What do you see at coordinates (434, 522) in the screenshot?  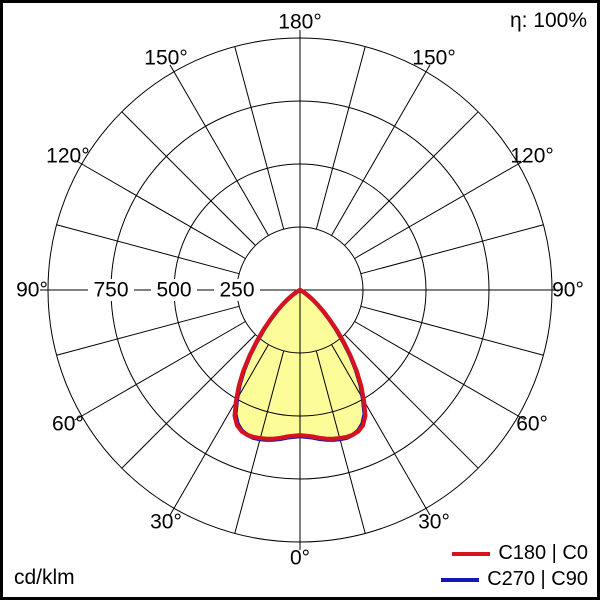 I see `angle-label-30-right: 30°` at bounding box center [434, 522].